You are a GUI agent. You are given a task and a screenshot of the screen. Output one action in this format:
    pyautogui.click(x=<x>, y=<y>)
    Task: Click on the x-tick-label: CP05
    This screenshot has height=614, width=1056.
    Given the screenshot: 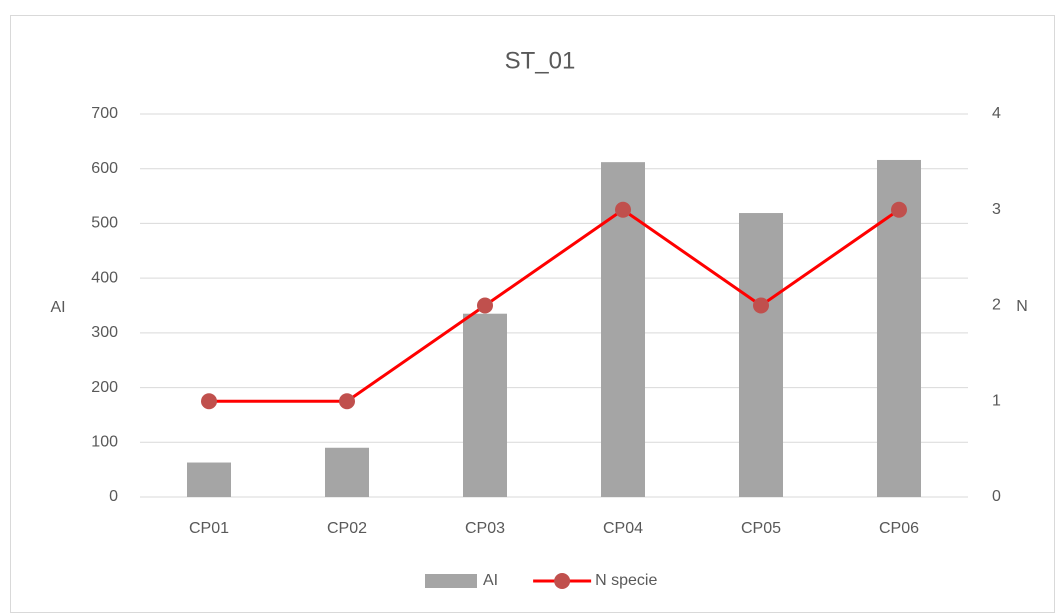 What is the action you would take?
    pyautogui.click(x=761, y=528)
    